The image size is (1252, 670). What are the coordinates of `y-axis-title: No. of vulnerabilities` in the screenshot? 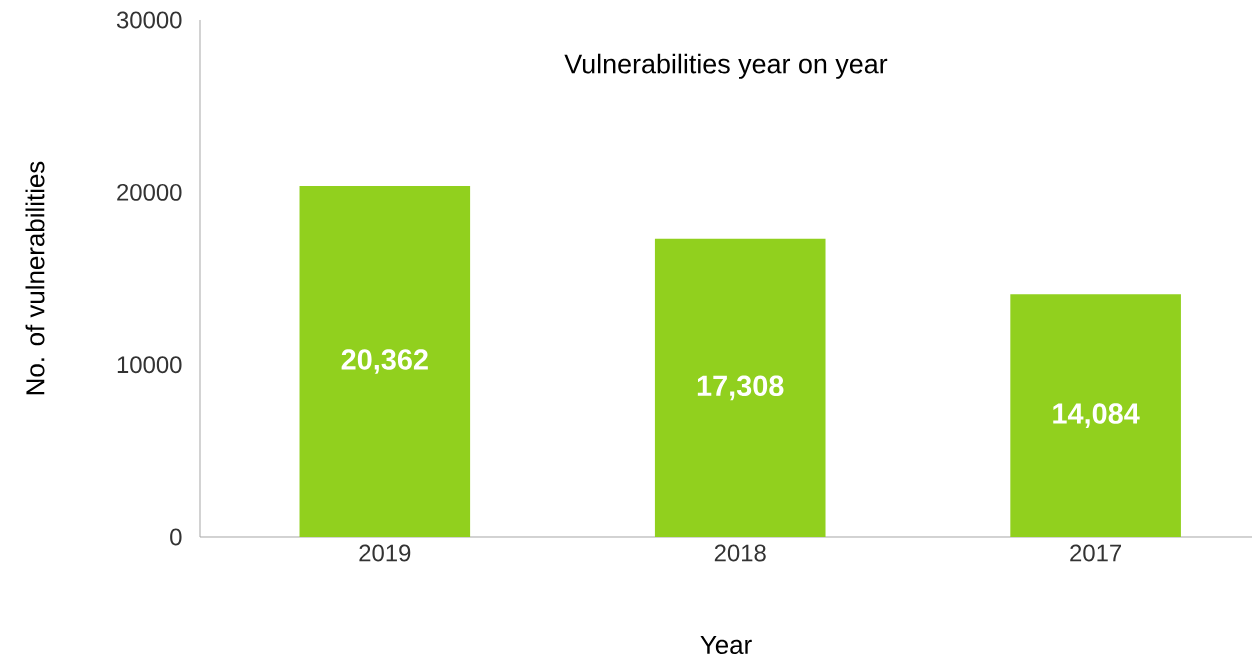 It's located at (35, 278).